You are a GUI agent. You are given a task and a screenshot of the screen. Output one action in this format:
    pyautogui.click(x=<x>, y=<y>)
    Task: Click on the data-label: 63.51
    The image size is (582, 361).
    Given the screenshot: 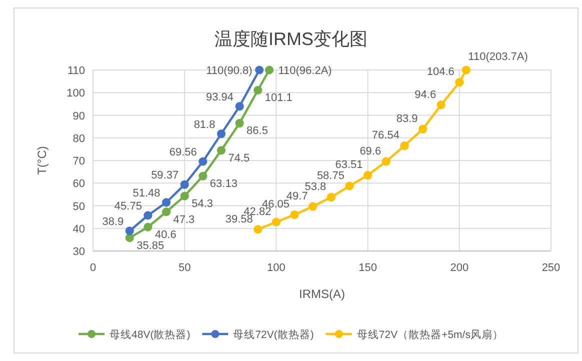 What is the action you would take?
    pyautogui.click(x=349, y=165)
    